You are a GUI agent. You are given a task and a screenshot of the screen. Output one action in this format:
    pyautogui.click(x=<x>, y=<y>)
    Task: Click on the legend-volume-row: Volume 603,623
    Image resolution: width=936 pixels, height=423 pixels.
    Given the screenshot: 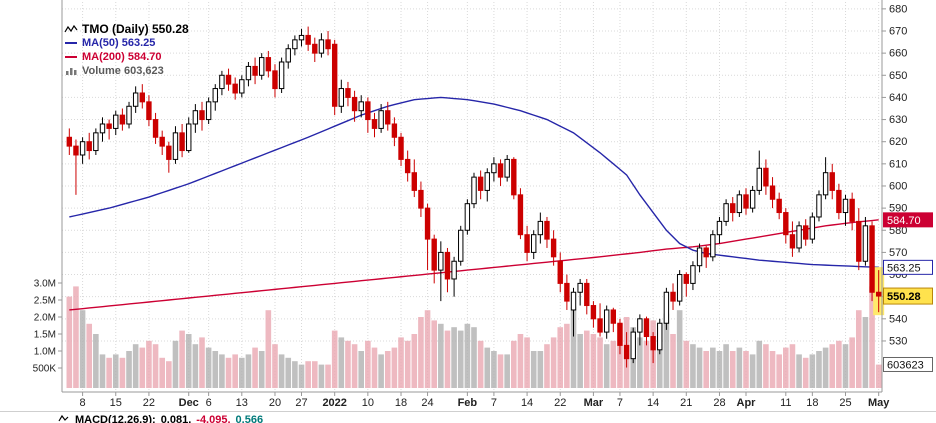 What is the action you would take?
    pyautogui.click(x=126, y=71)
    